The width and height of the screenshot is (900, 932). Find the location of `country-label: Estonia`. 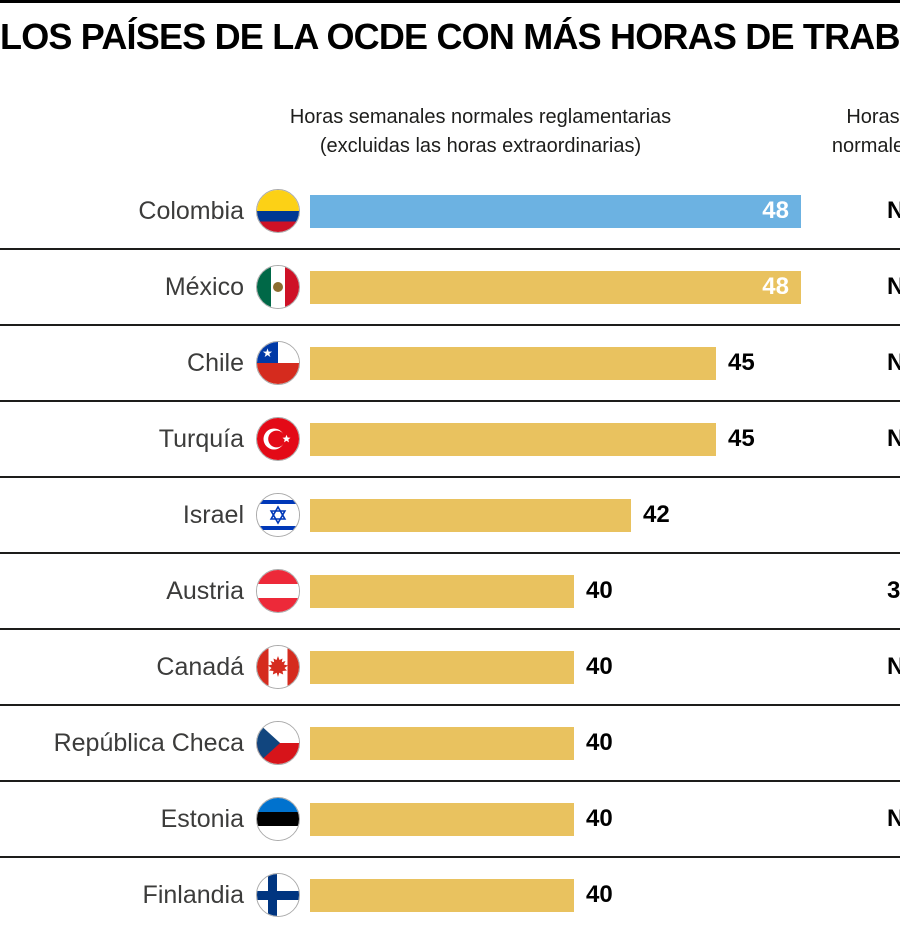

country-label: Estonia is located at coordinates (202, 818).